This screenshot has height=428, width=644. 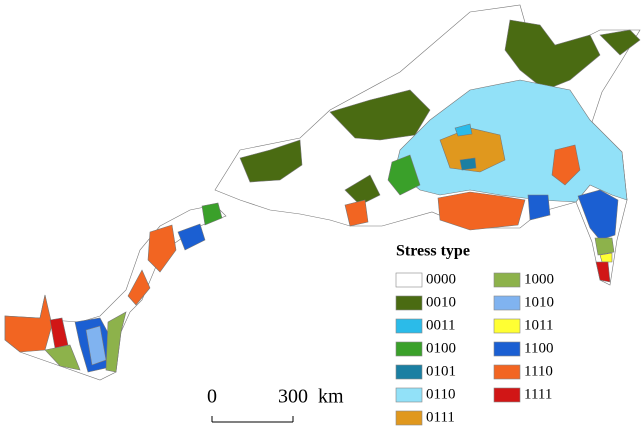 I want to click on legend-label: 0000, so click(x=441, y=279).